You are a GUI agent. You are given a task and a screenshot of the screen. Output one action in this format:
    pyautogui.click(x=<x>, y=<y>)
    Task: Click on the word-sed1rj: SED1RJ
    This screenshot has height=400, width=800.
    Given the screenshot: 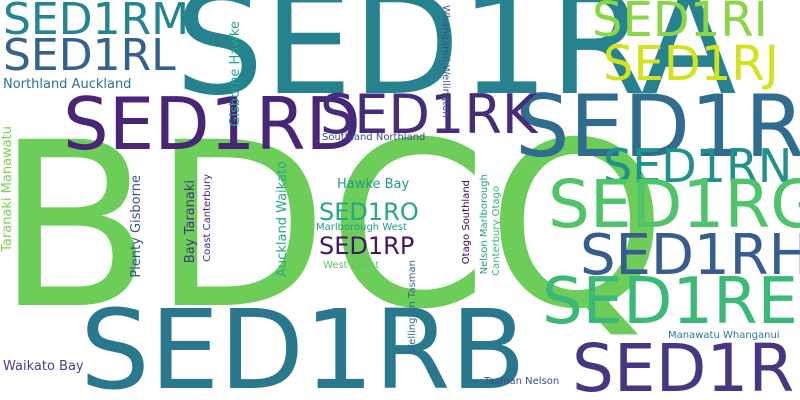 What is the action you would take?
    pyautogui.click(x=691, y=64)
    